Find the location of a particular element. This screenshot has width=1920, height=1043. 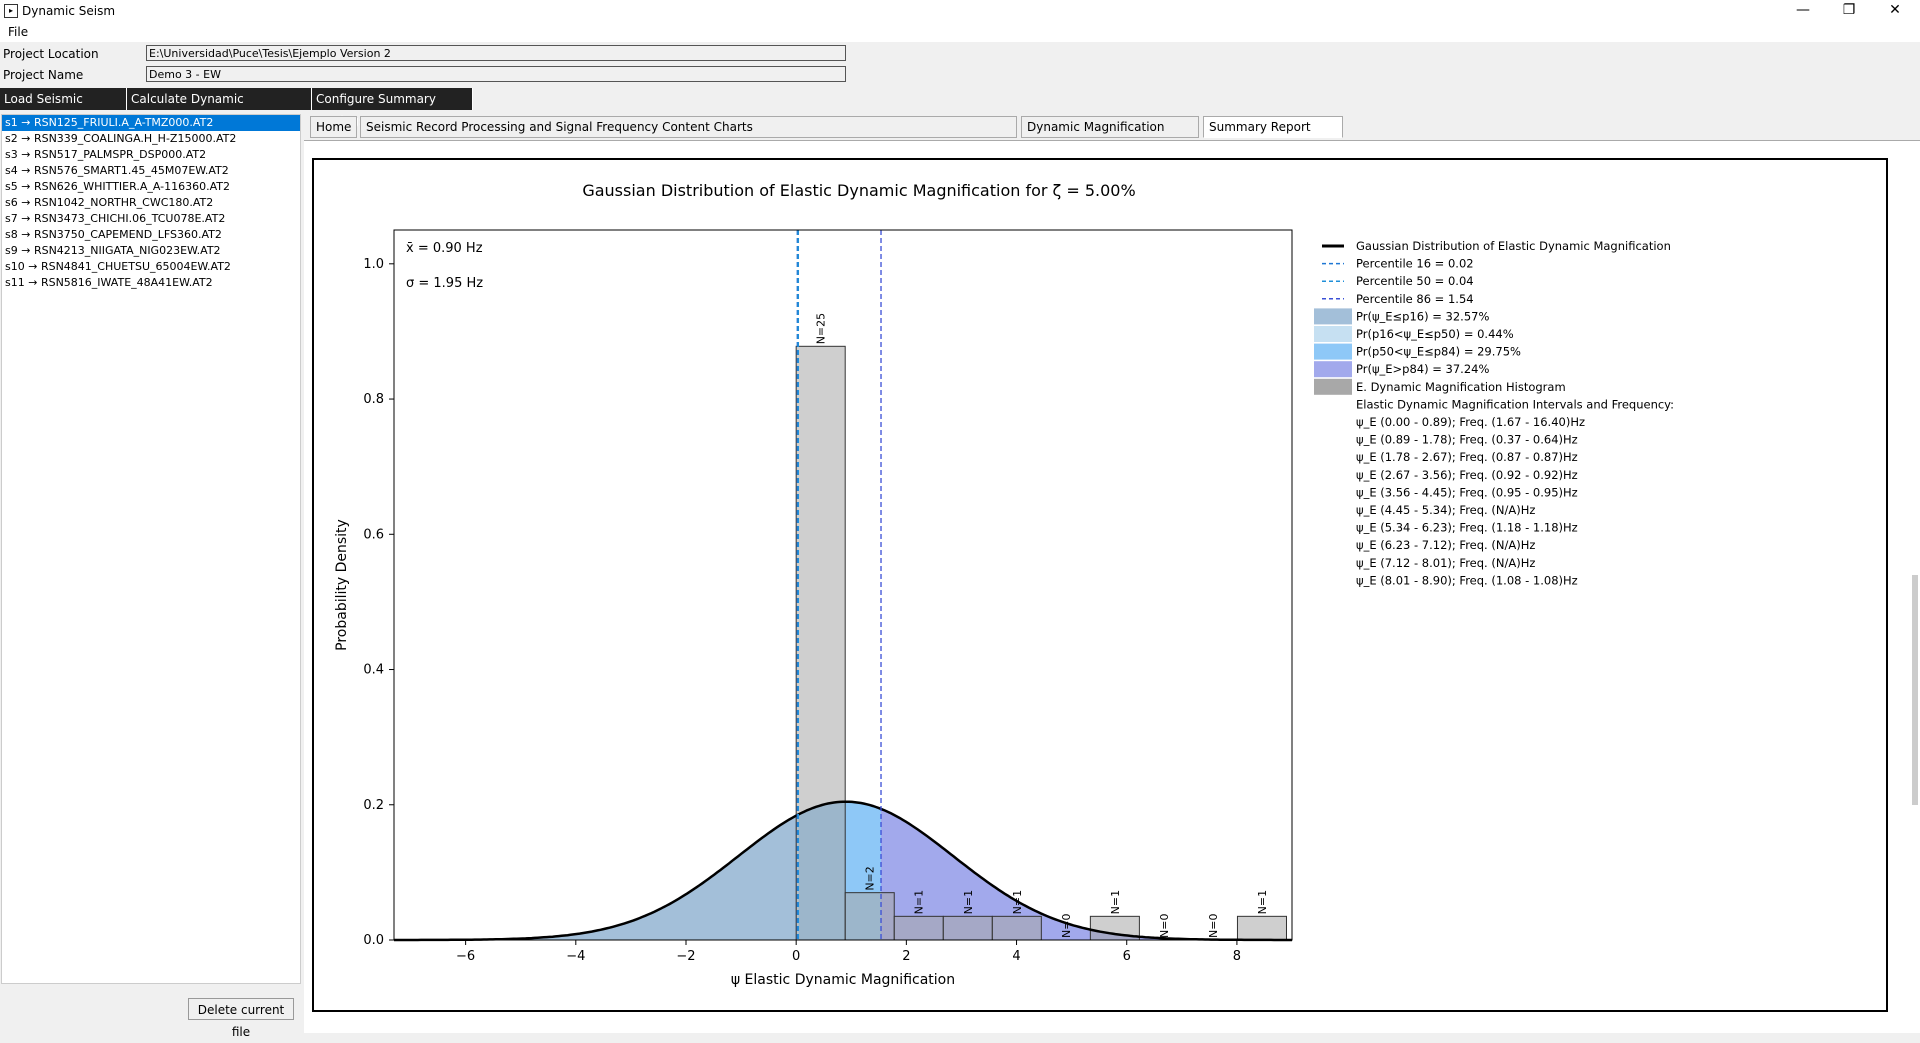

y-tick-label: 1.0 is located at coordinates (373, 264).